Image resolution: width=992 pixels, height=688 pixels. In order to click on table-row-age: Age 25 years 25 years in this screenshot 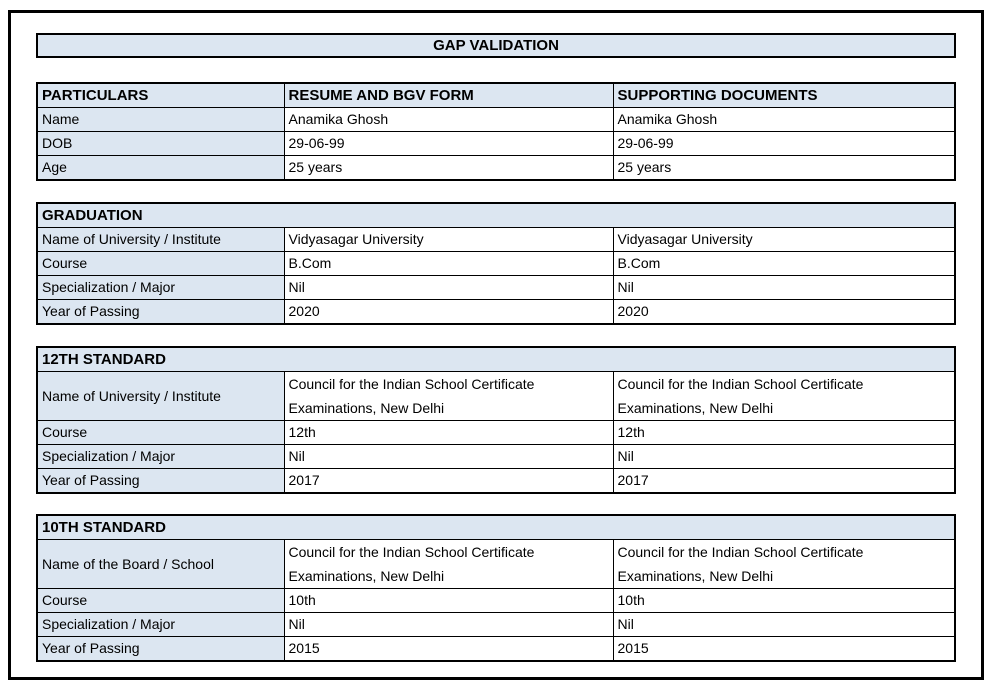, I will do `click(496, 168)`.